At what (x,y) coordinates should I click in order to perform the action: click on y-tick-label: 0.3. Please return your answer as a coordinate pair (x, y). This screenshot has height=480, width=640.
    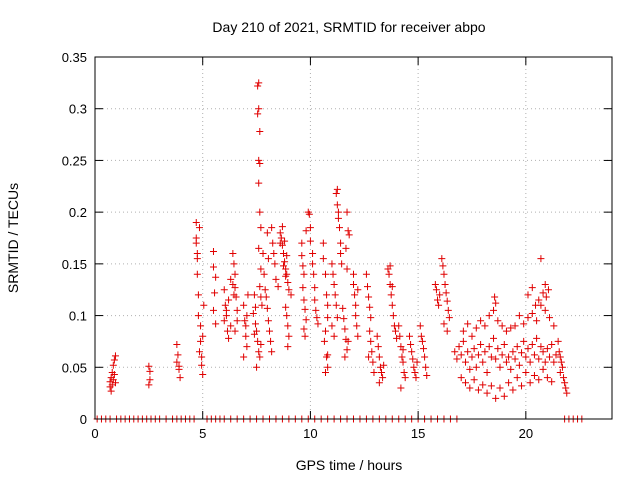
    Looking at the image, I should click on (78, 109).